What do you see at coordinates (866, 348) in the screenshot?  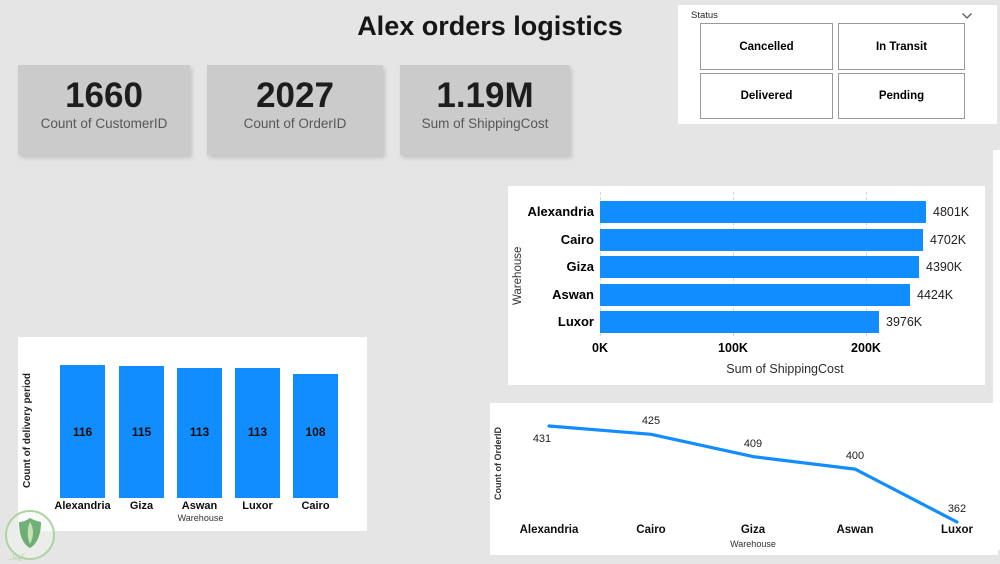 I see `x-axis-tick: 200K` at bounding box center [866, 348].